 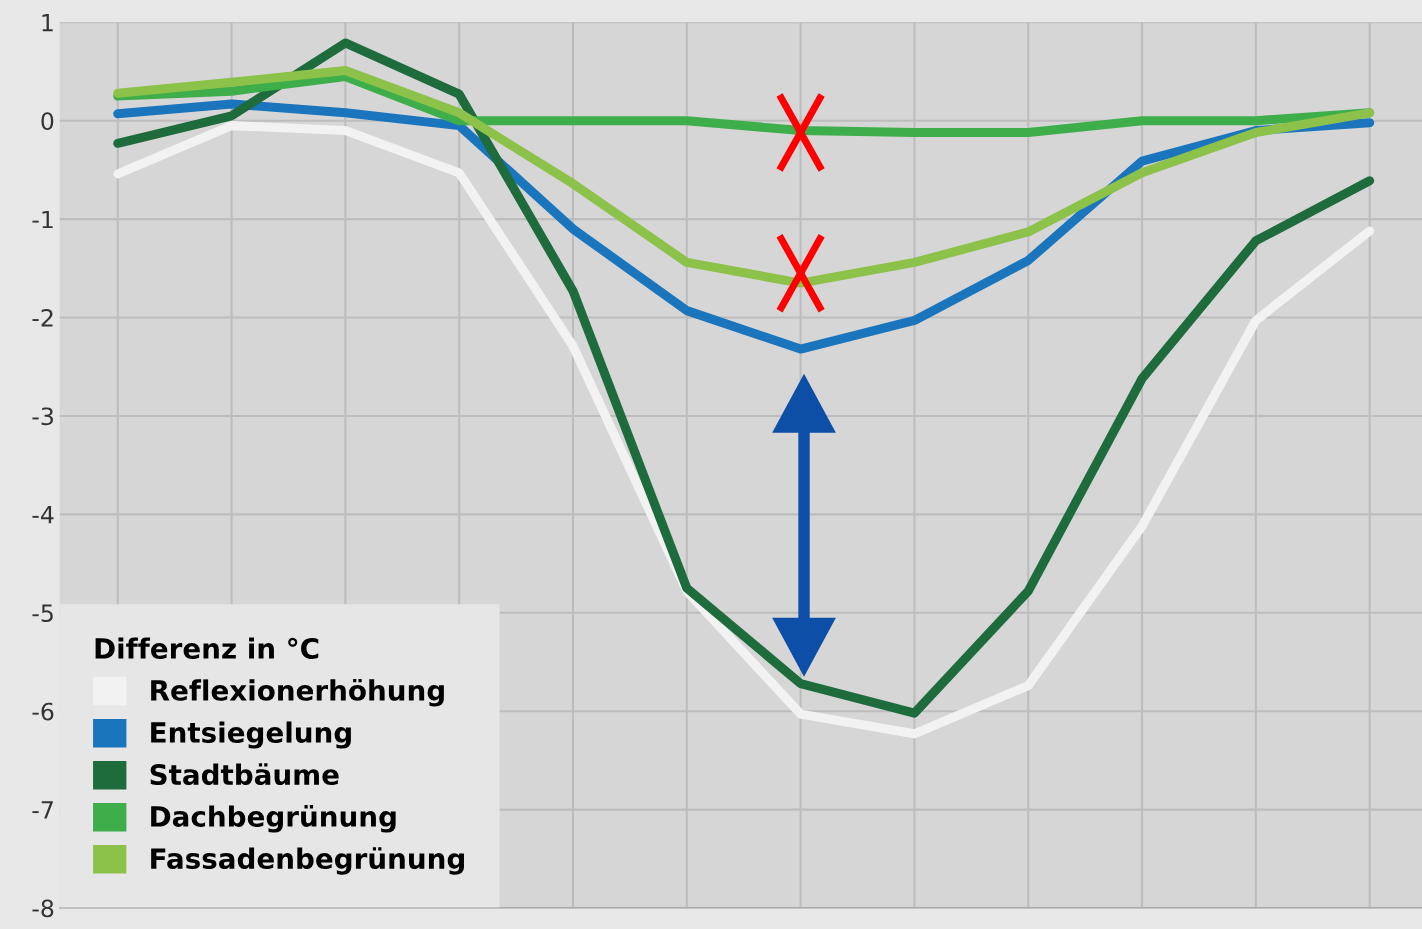 I want to click on y-tick-label: -1, so click(x=42, y=219).